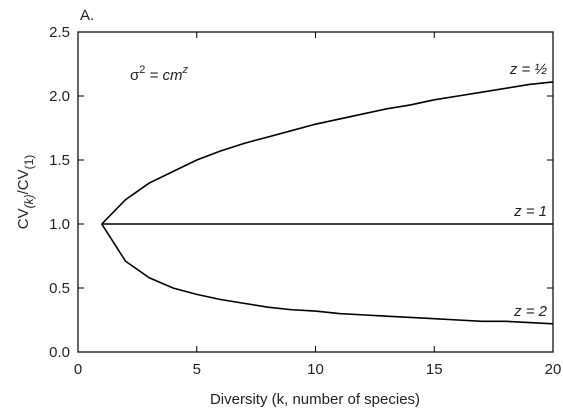 The width and height of the screenshot is (563, 413). What do you see at coordinates (59, 288) in the screenshot?
I see `y-tick-label: 0.5` at bounding box center [59, 288].